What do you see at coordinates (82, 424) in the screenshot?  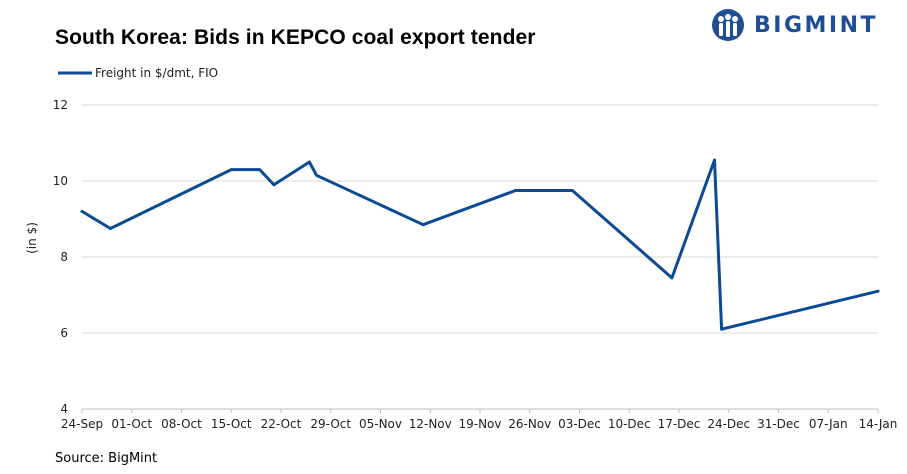 I see `x-tick-label: 24-Sep` at bounding box center [82, 424].